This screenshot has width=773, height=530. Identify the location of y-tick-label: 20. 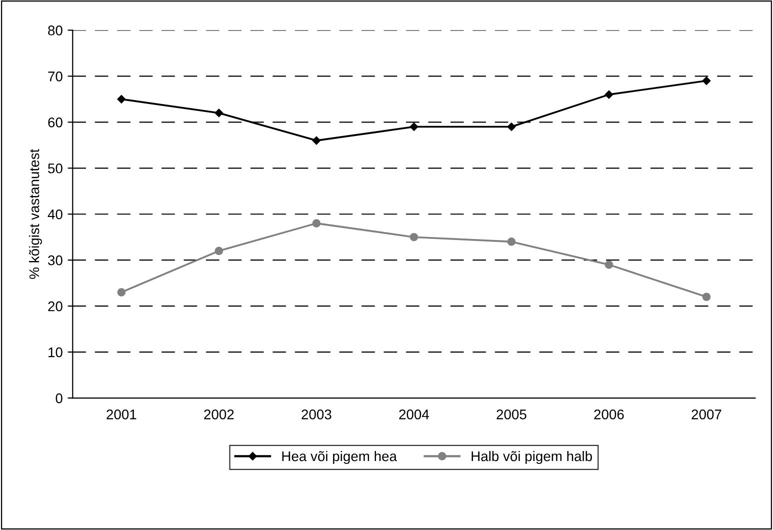
(55, 306).